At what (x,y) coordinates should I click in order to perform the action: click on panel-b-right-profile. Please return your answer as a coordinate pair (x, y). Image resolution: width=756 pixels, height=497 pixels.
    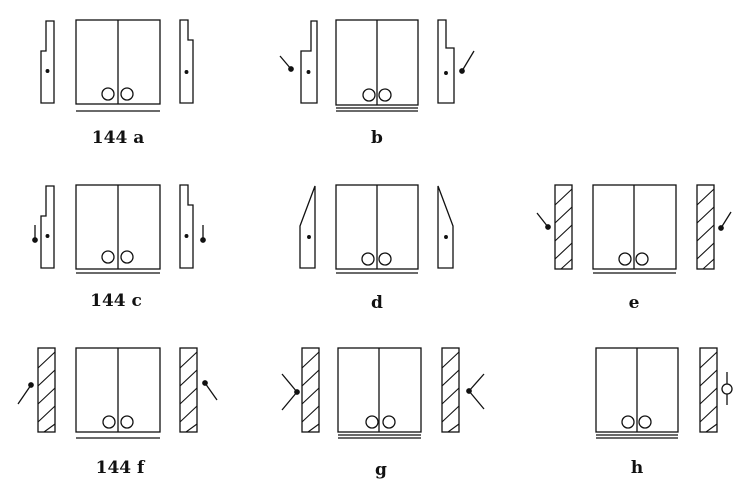
    Looking at the image, I should click on (446, 61).